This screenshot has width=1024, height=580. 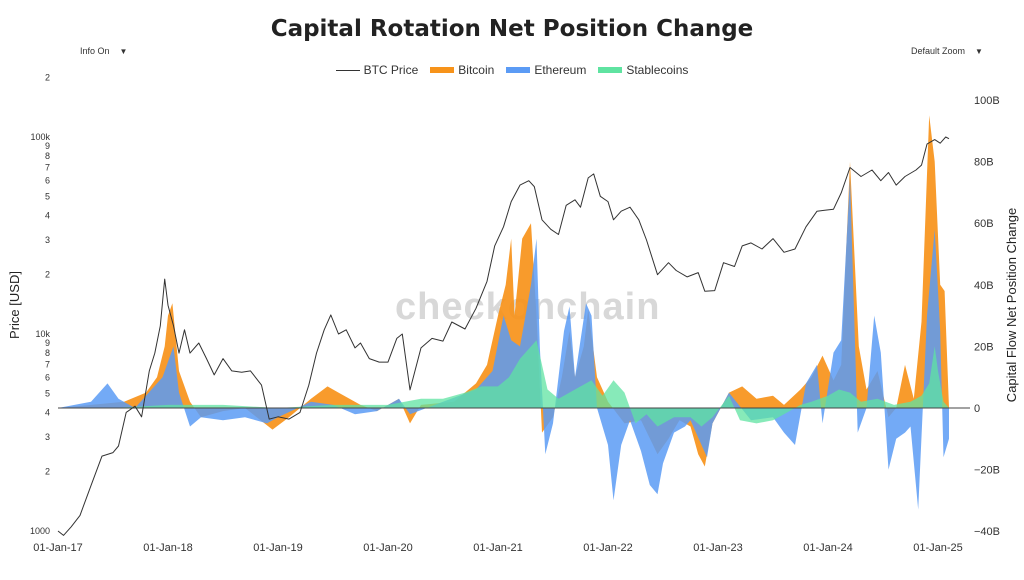 What do you see at coordinates (718, 548) in the screenshot?
I see `x-tick-label: 01-Jan-23` at bounding box center [718, 548].